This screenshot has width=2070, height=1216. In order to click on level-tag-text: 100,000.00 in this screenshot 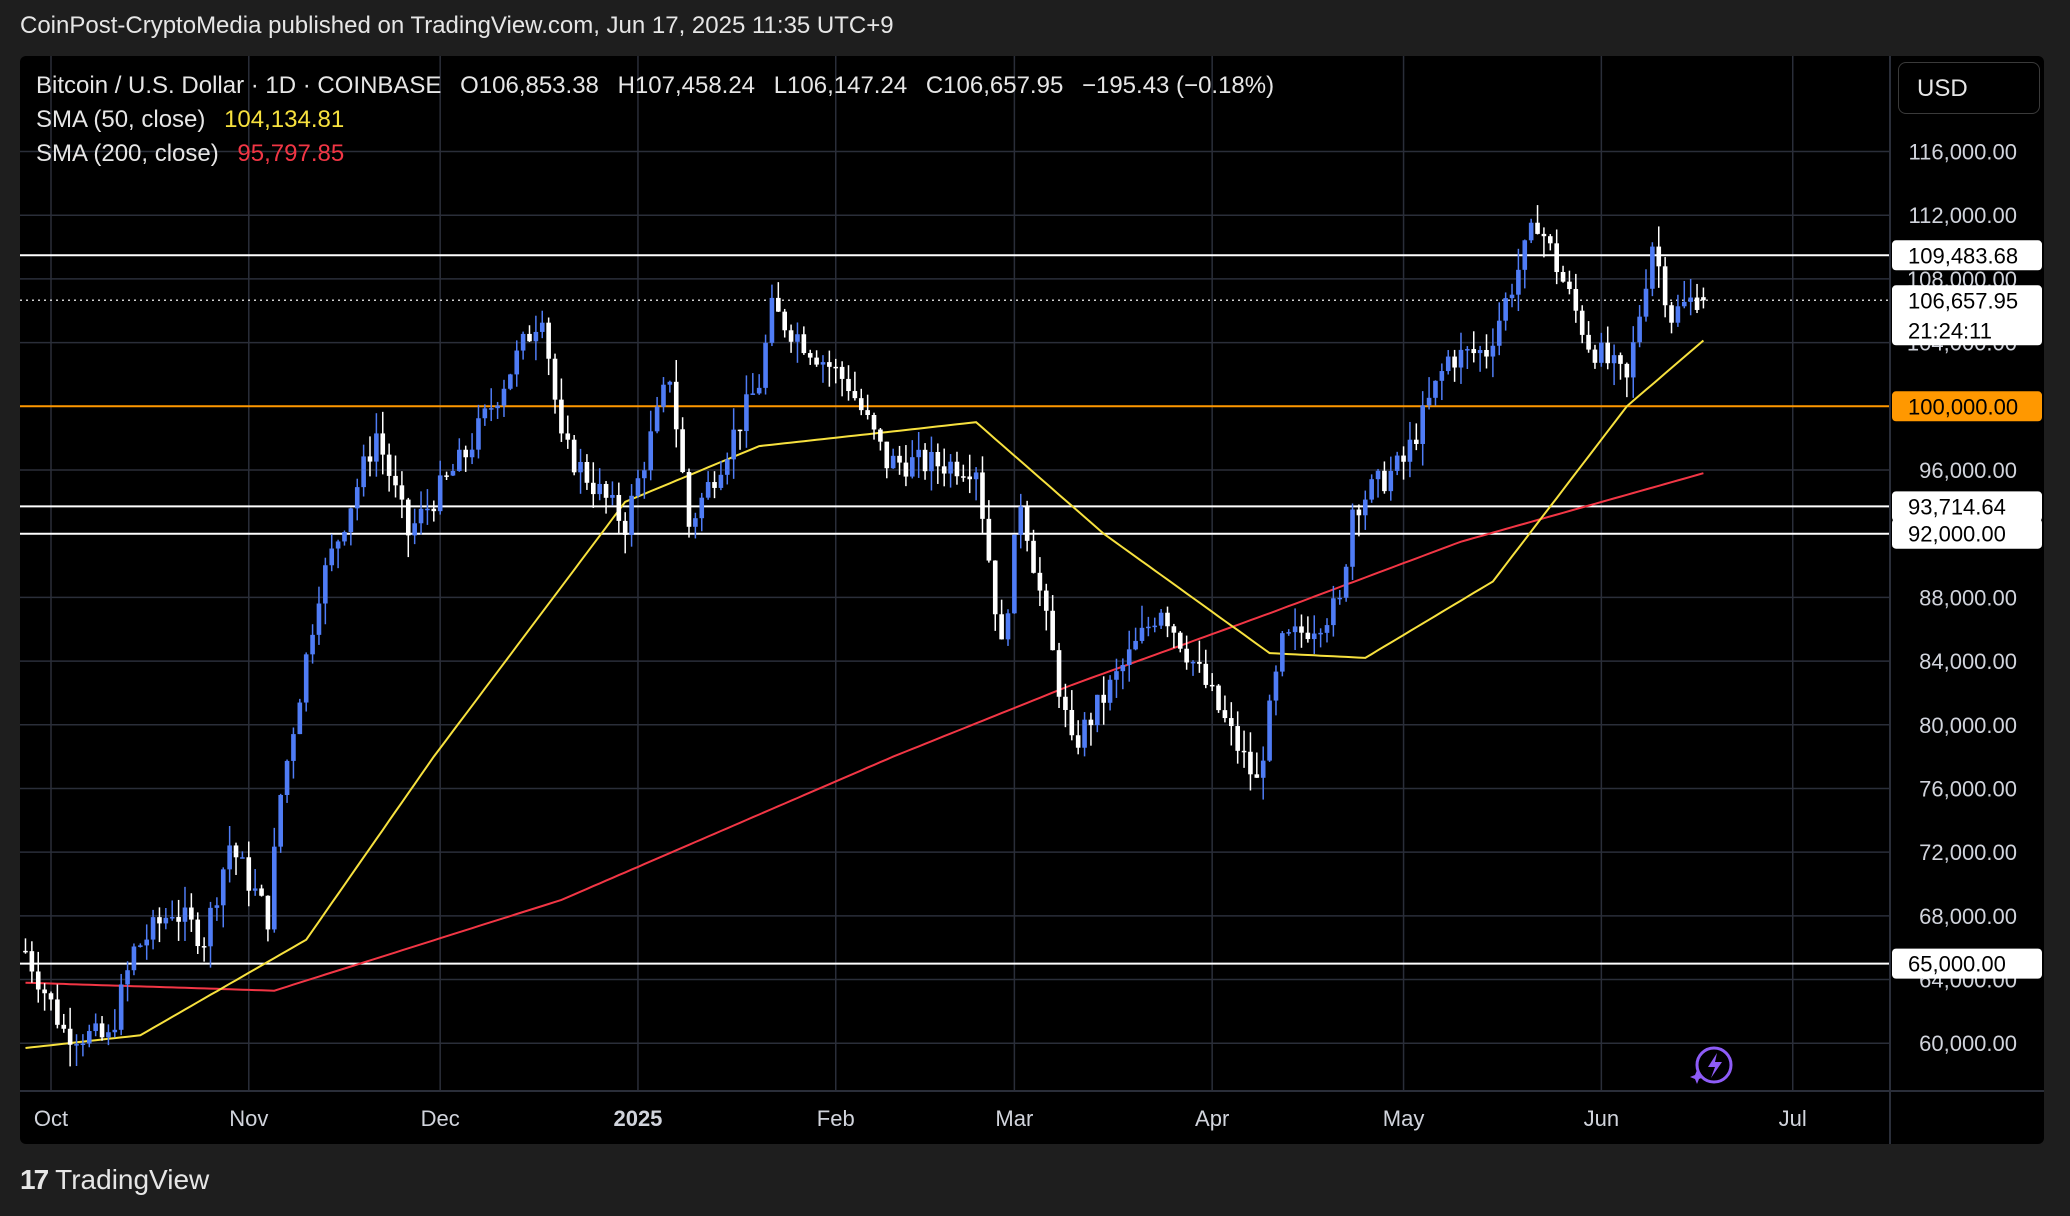, I will do `click(1963, 406)`.